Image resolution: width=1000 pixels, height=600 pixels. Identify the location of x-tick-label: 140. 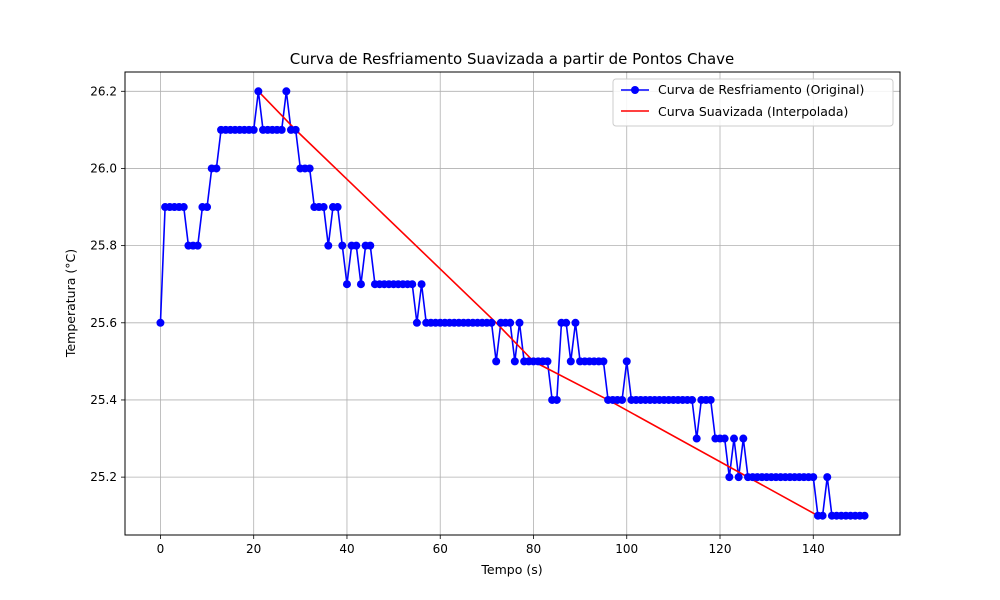
(813, 549).